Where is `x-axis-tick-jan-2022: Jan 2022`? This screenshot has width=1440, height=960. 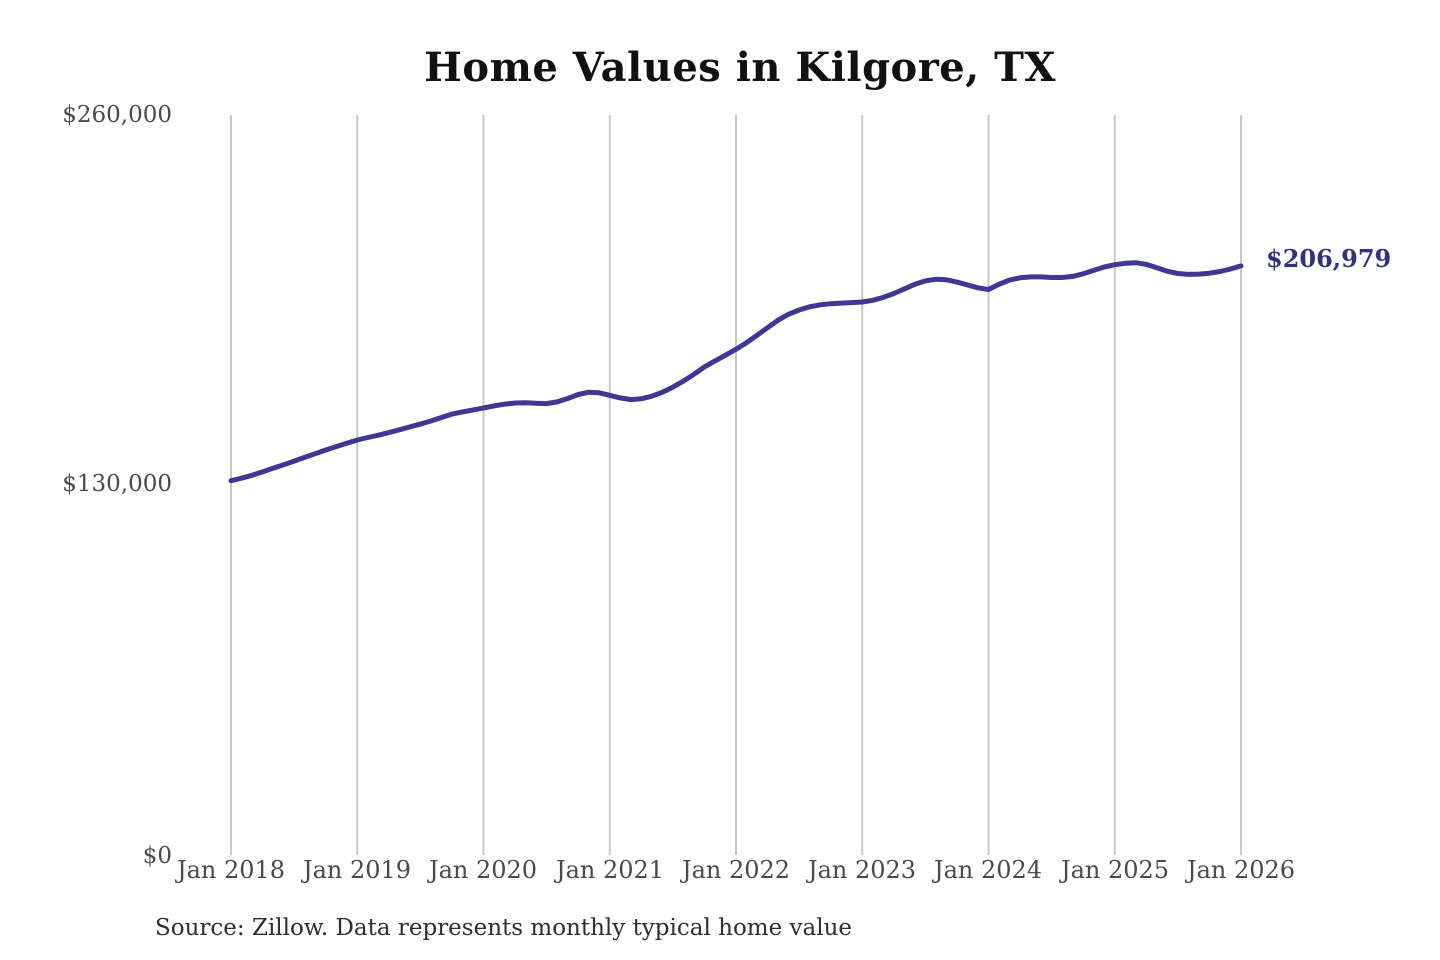
x-axis-tick-jan-2022: Jan 2022 is located at coordinates (736, 870).